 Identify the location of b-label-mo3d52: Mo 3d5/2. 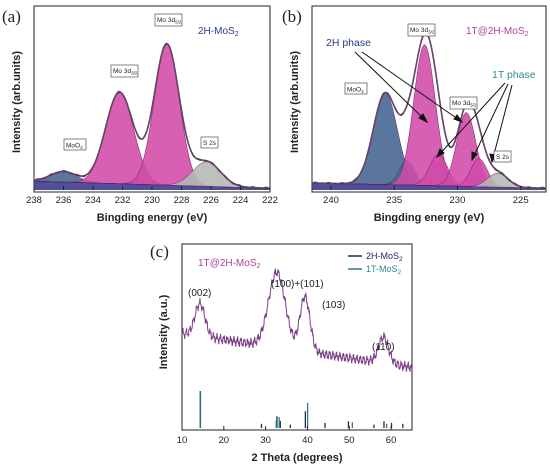
(464, 104).